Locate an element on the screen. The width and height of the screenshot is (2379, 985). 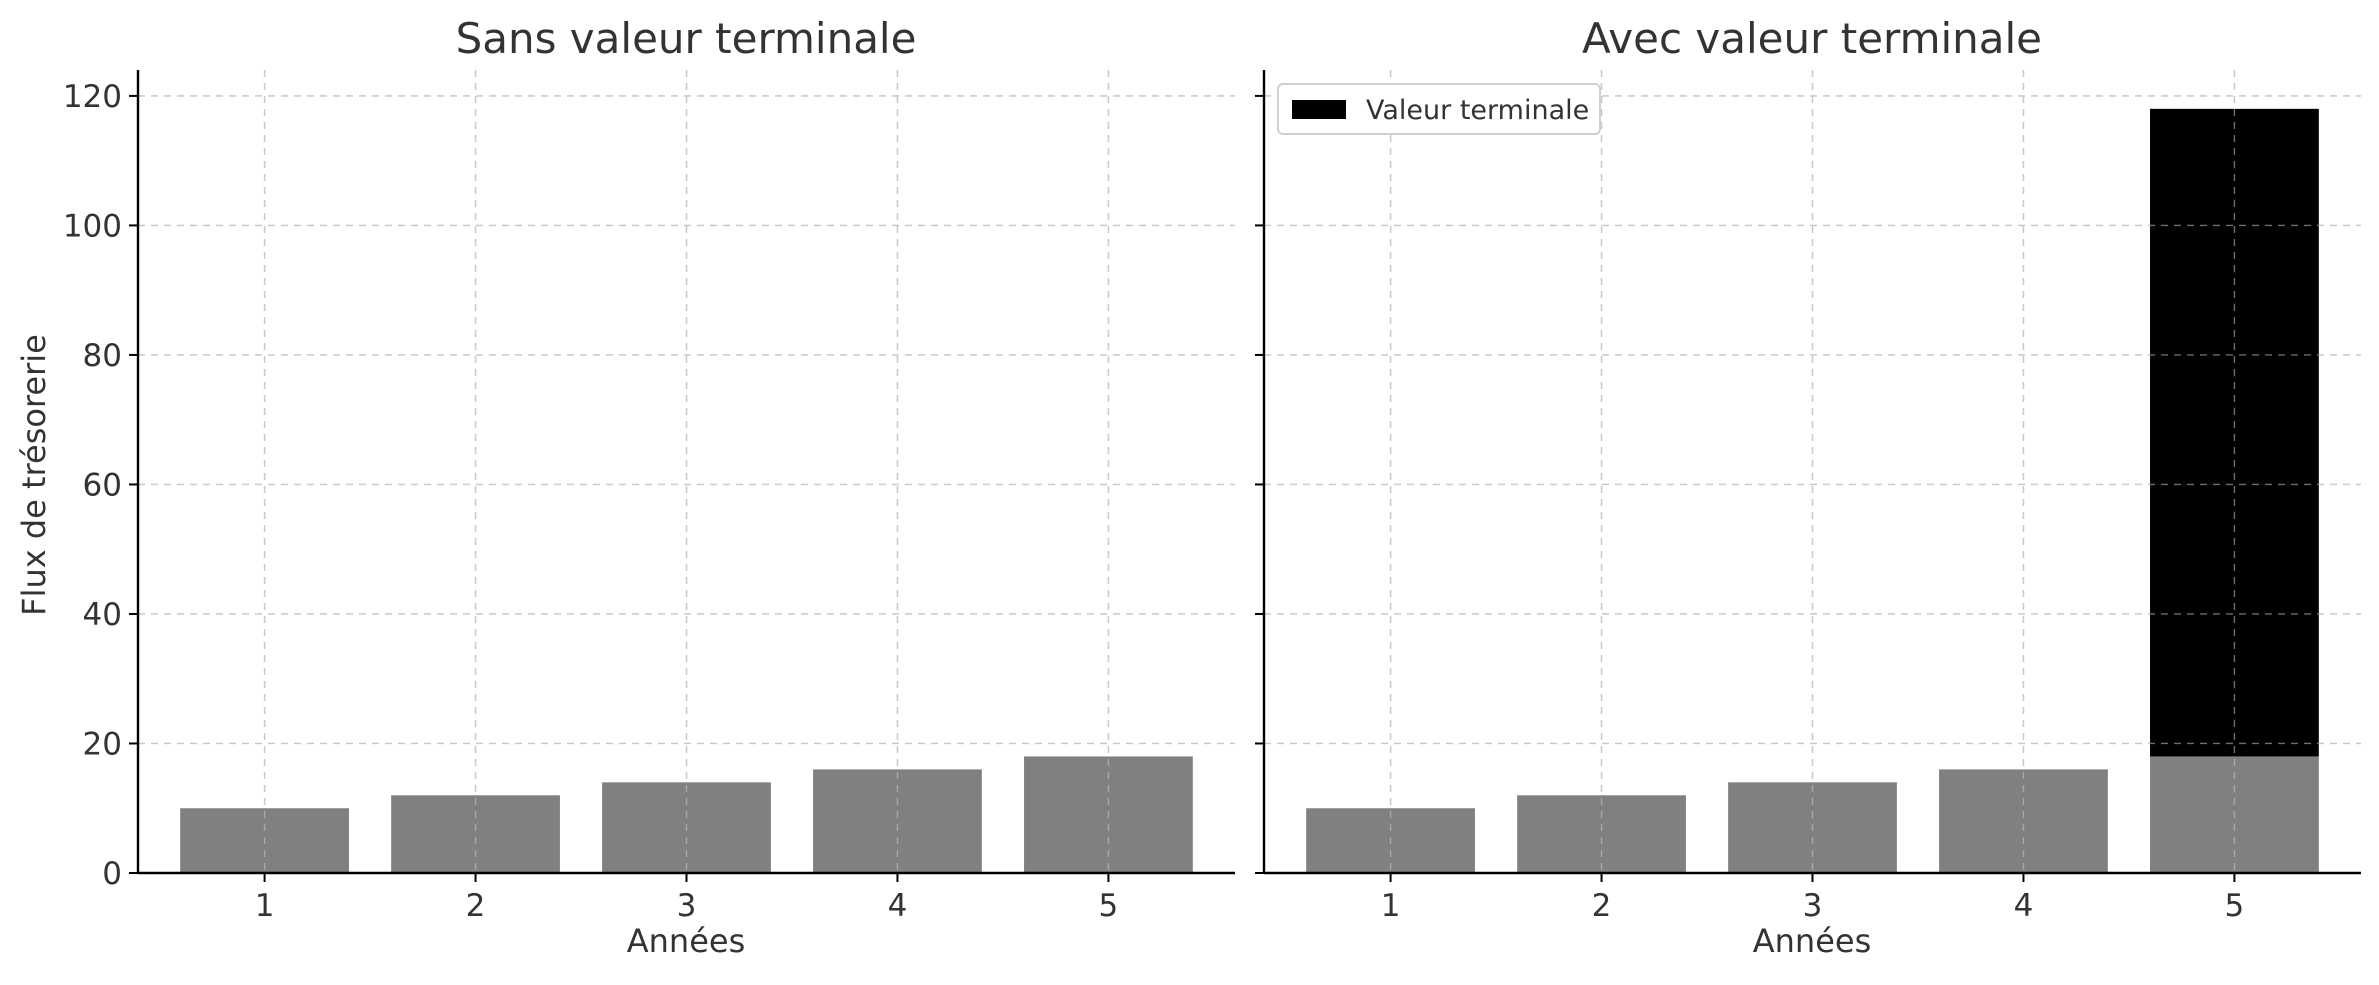
legend-box is located at coordinates (1439, 109).